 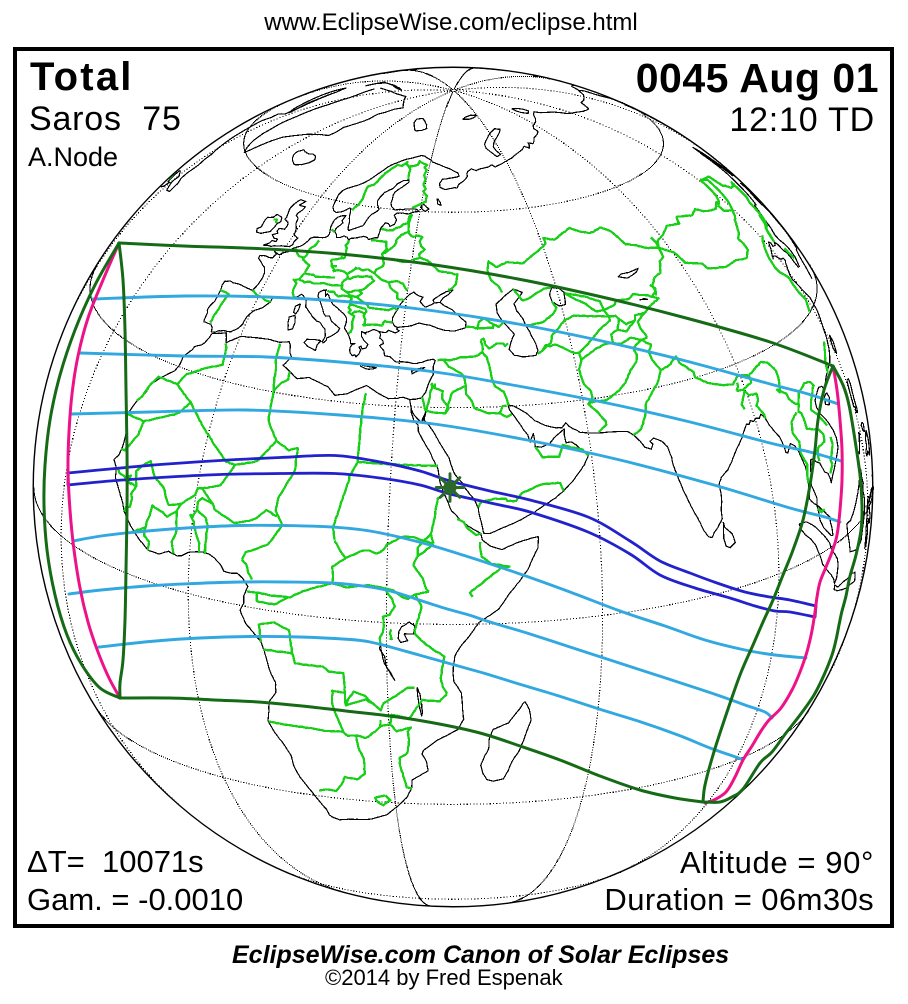 What do you see at coordinates (73, 157) in the screenshot?
I see `svg-text: A.Node` at bounding box center [73, 157].